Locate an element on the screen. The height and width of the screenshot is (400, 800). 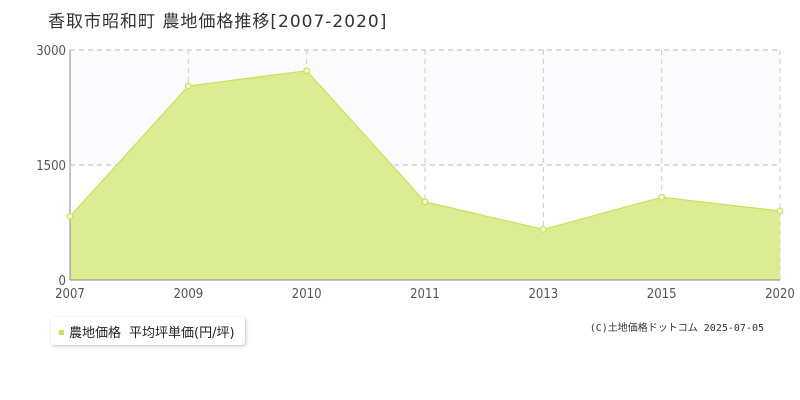
x-tick-label-2020: 2020 is located at coordinates (780, 294).